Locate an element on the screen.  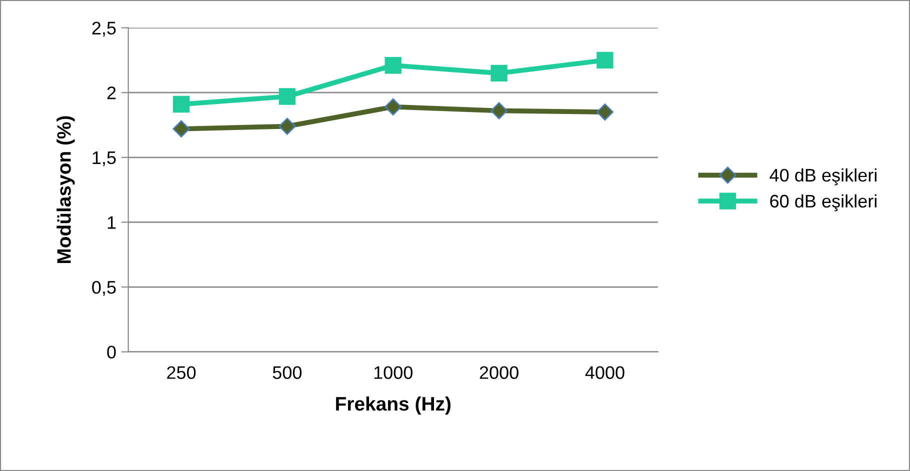
y-tick-label: 1 is located at coordinates (112, 222).